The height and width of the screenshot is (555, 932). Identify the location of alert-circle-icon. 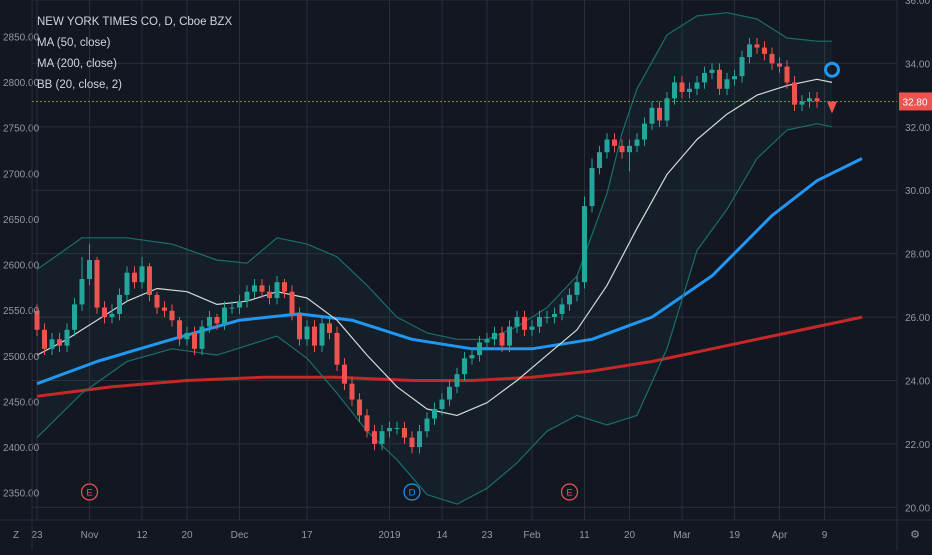
(832, 69).